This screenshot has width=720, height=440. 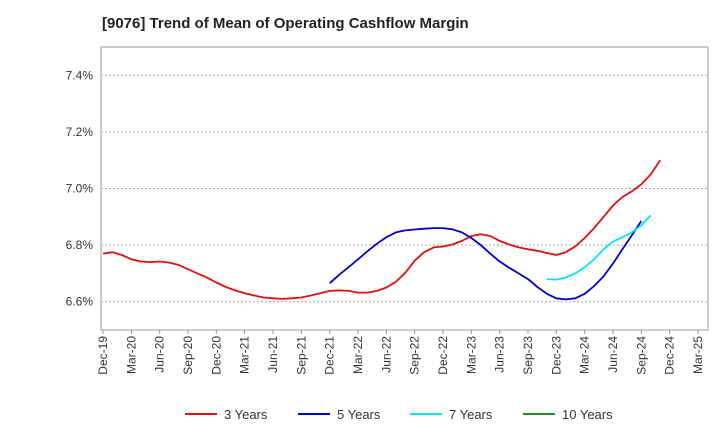 What do you see at coordinates (301, 355) in the screenshot?
I see `x-tick-label: Sep-21` at bounding box center [301, 355].